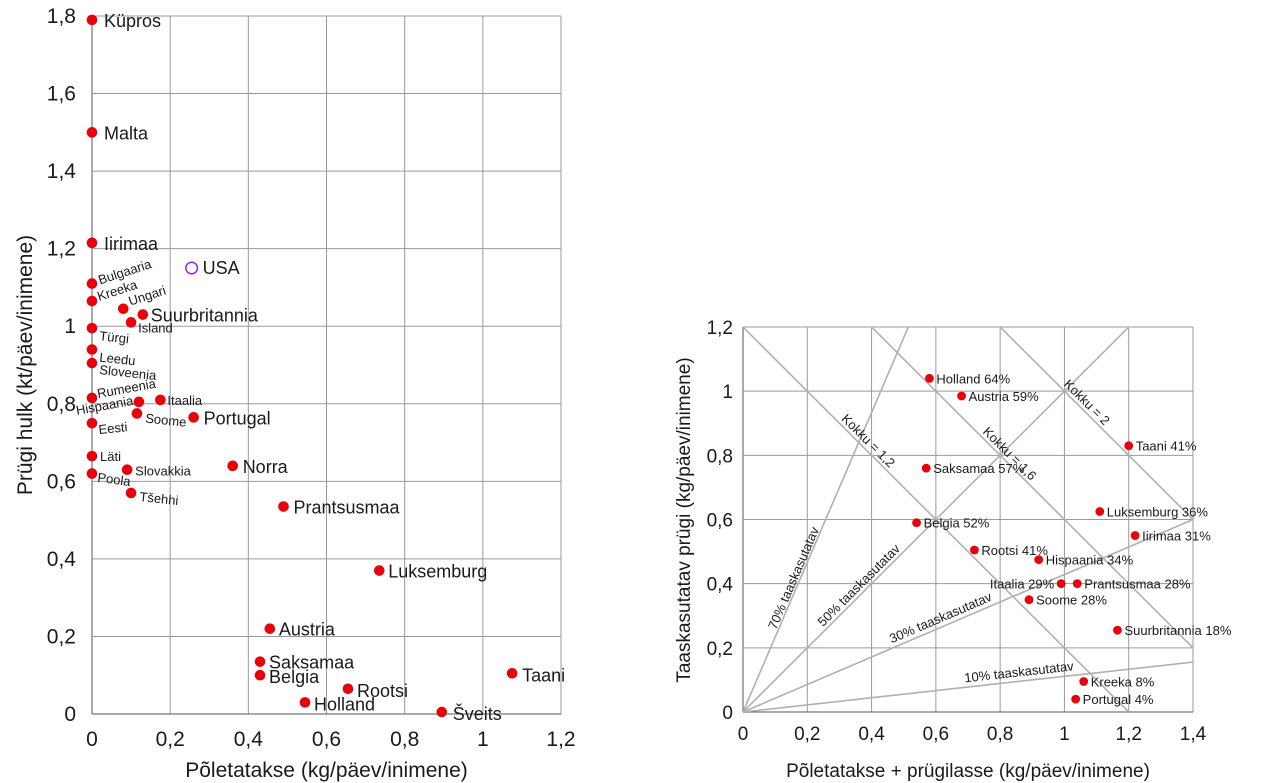 The image size is (1280, 783). Describe the element at coordinates (1193, 734) in the screenshot. I see `x-tick-label: 1,4` at that location.